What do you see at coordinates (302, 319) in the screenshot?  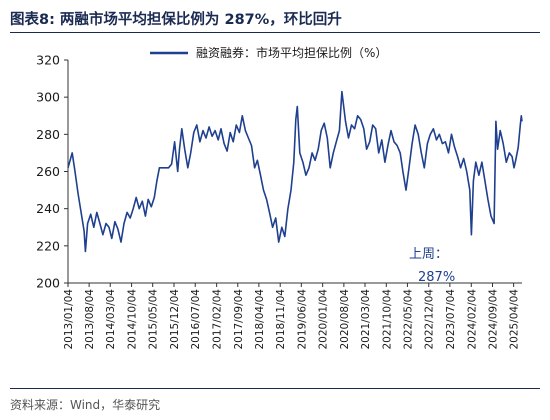 I see `x-tick-label: 2019/06/04` at bounding box center [302, 319].